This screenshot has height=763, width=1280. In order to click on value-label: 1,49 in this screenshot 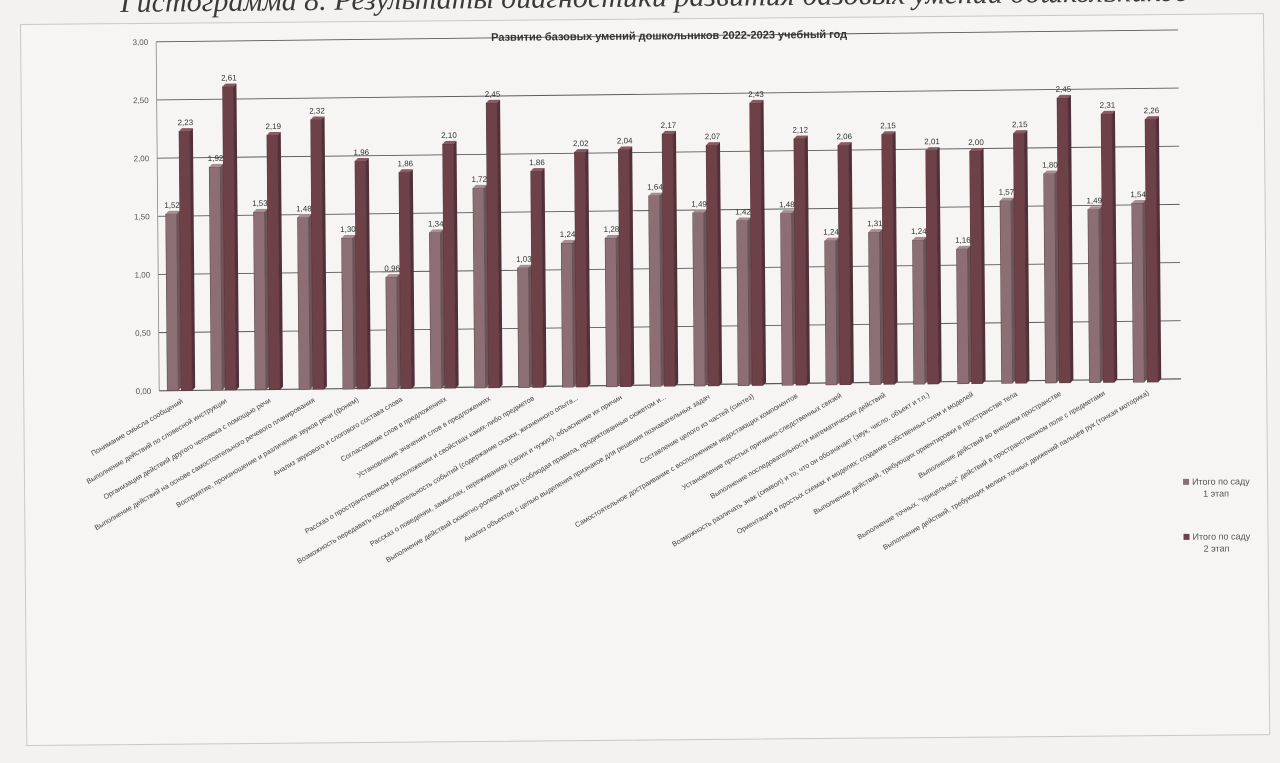, I will do `click(699, 204)`.